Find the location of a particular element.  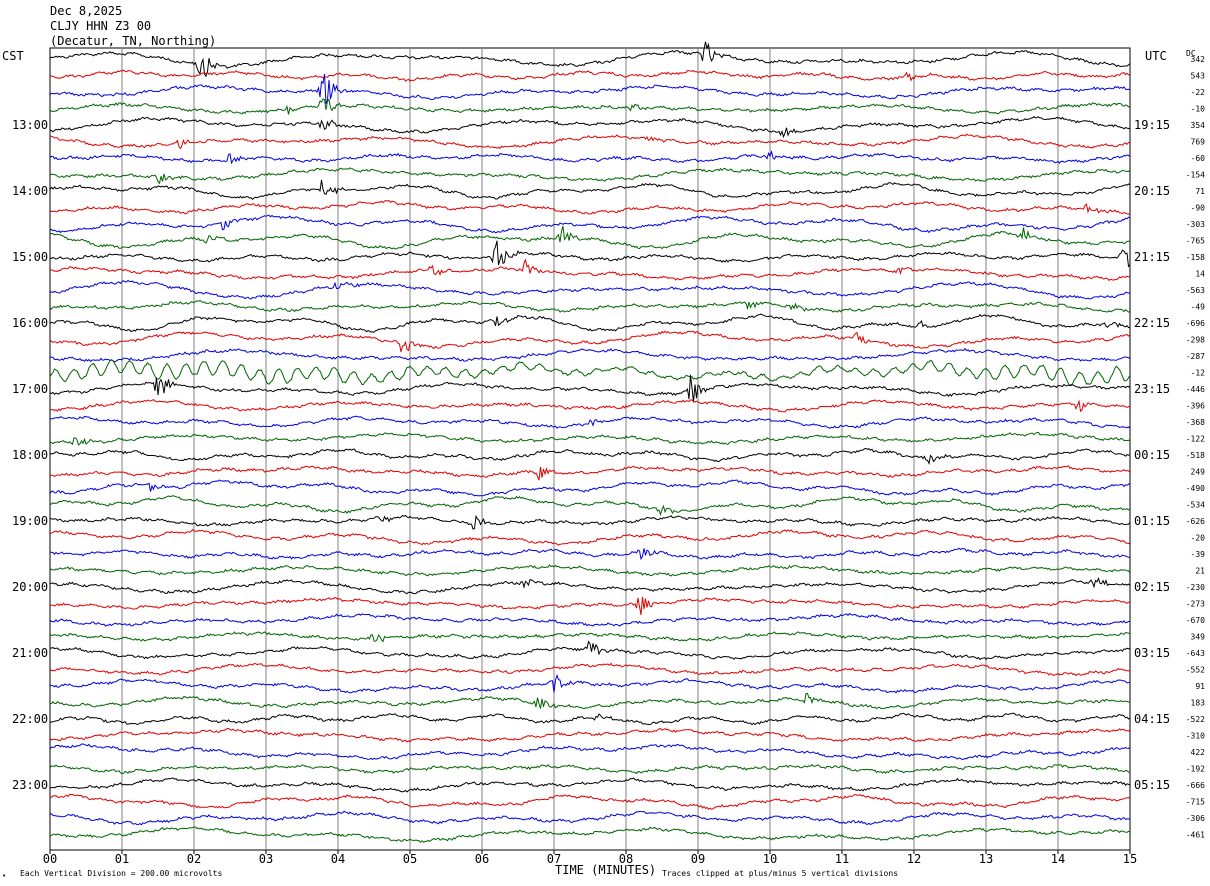

dc-offset-label: -310 is located at coordinates (1195, 736).